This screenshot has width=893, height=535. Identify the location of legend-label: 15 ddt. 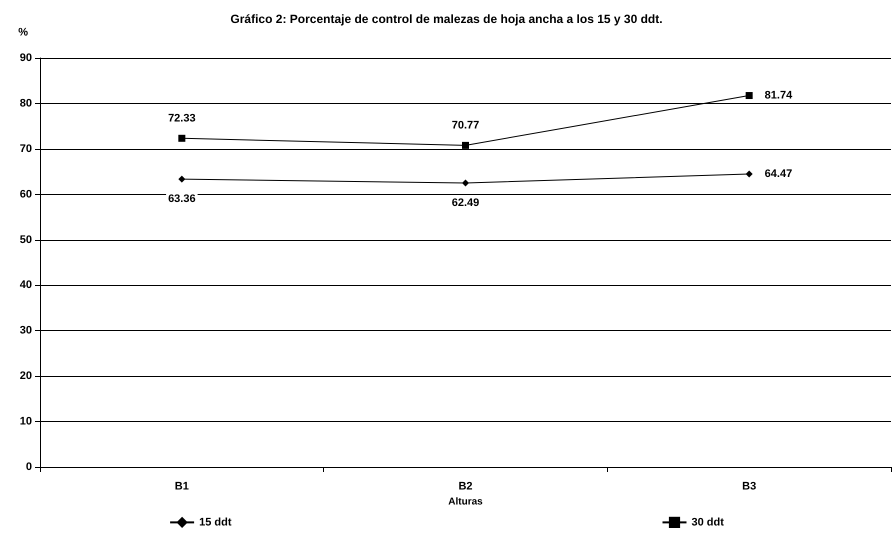
(215, 522).